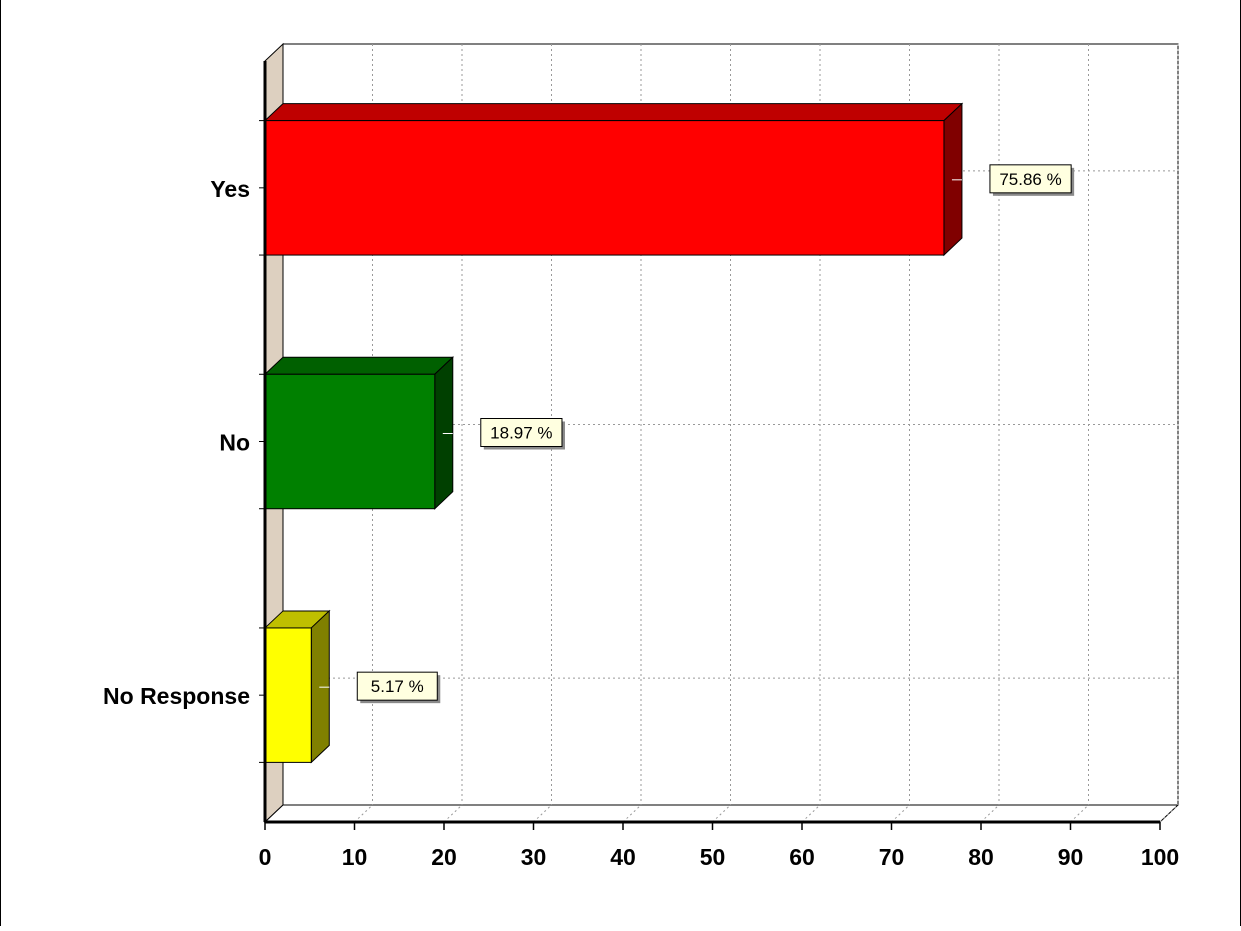 Image resolution: width=1241 pixels, height=931 pixels. I want to click on value-label: 18.97 %, so click(521, 433).